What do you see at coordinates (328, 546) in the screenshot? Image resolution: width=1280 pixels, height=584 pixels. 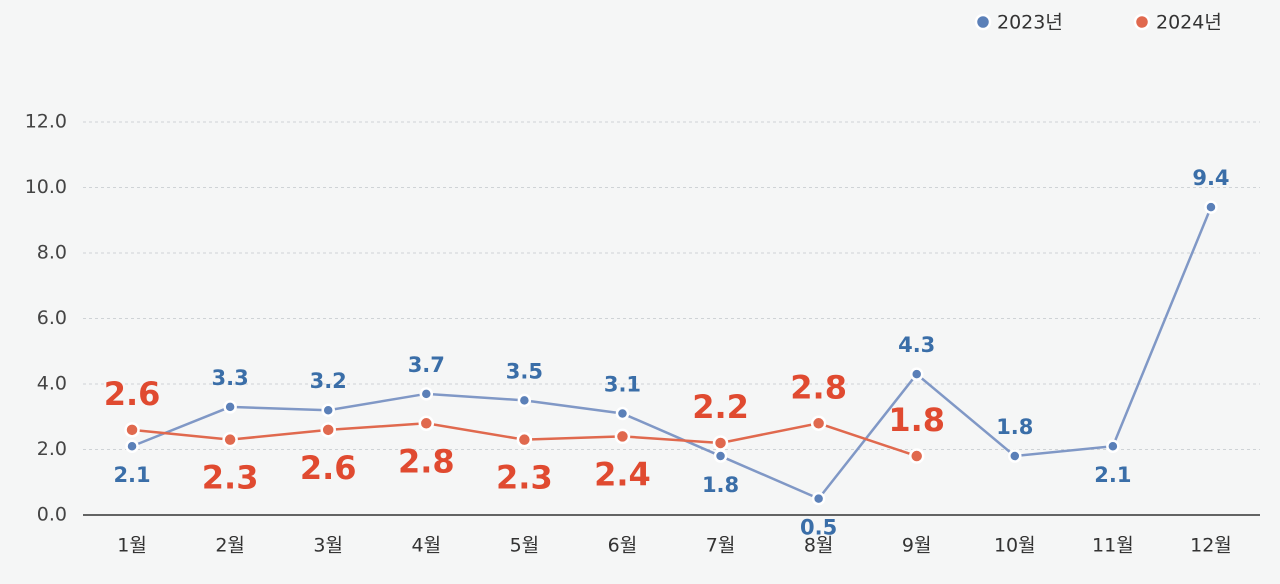 I see `x-tick-label: 3월` at bounding box center [328, 546].